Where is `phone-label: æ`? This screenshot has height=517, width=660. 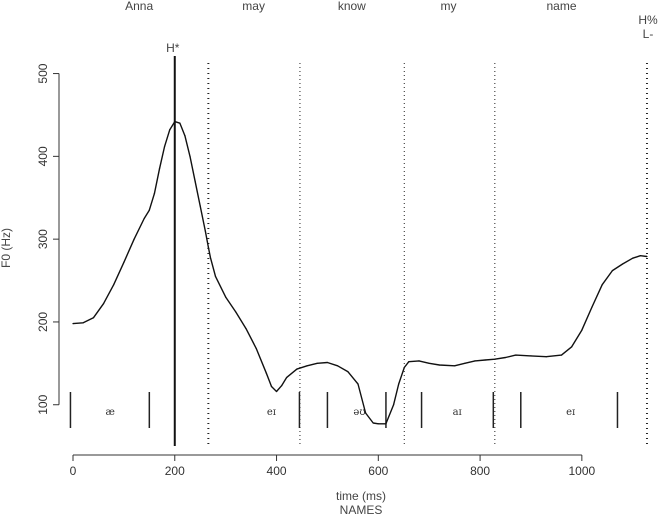
phone-label: æ is located at coordinates (109, 412).